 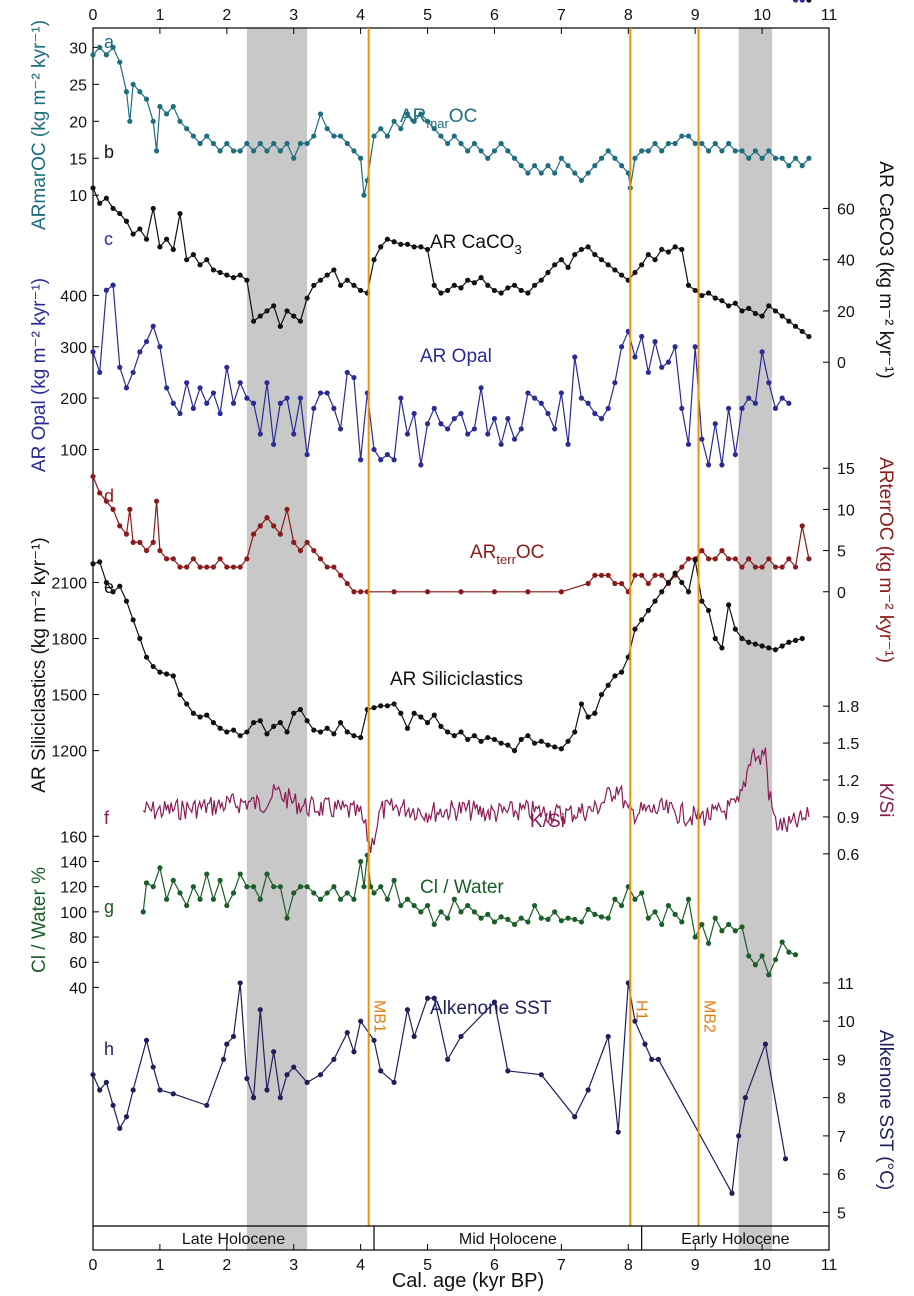 What do you see at coordinates (507, 554) in the screenshot?
I see `series-label: ARterrOC` at bounding box center [507, 554].